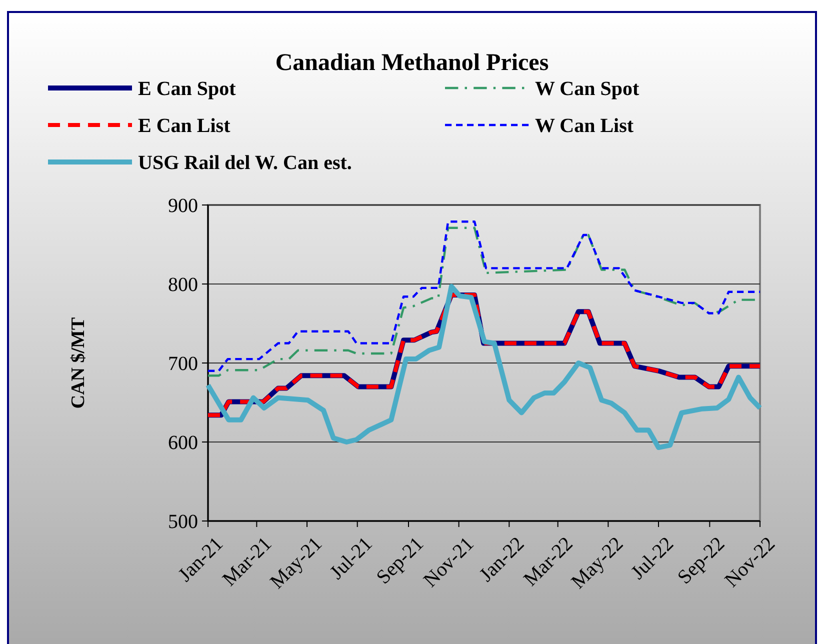  What do you see at coordinates (245, 163) in the screenshot?
I see `legend-label: USG Rail del W. Can est.` at bounding box center [245, 163].